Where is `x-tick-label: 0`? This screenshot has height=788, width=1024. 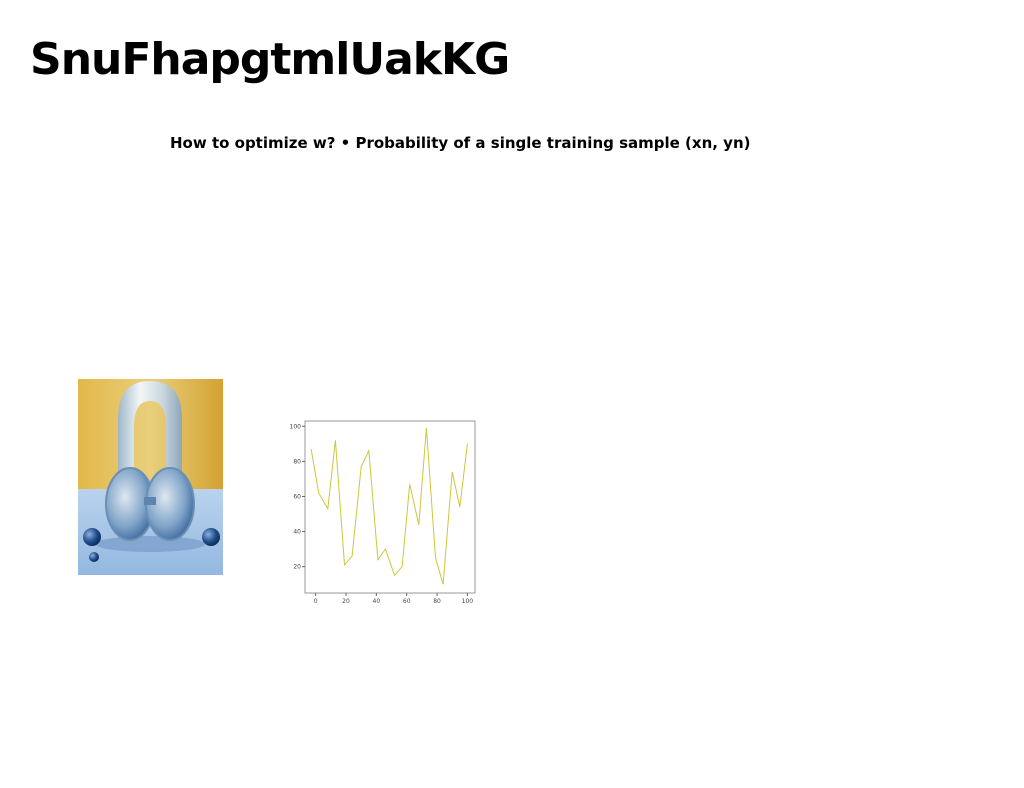 x-tick-label: 0 is located at coordinates (316, 601).